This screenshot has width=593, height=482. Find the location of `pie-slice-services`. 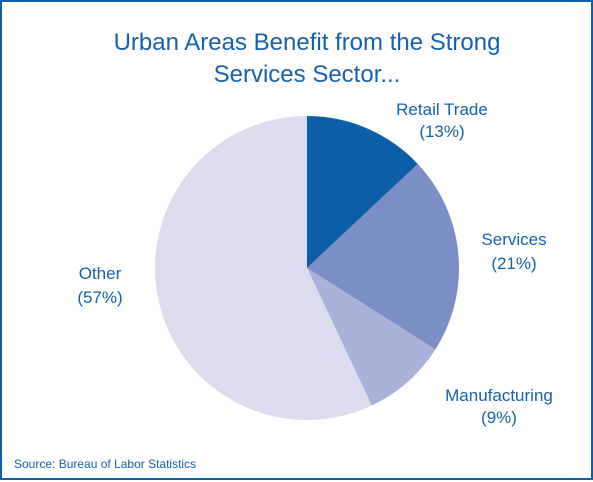

pie-slice-services is located at coordinates (383, 256).